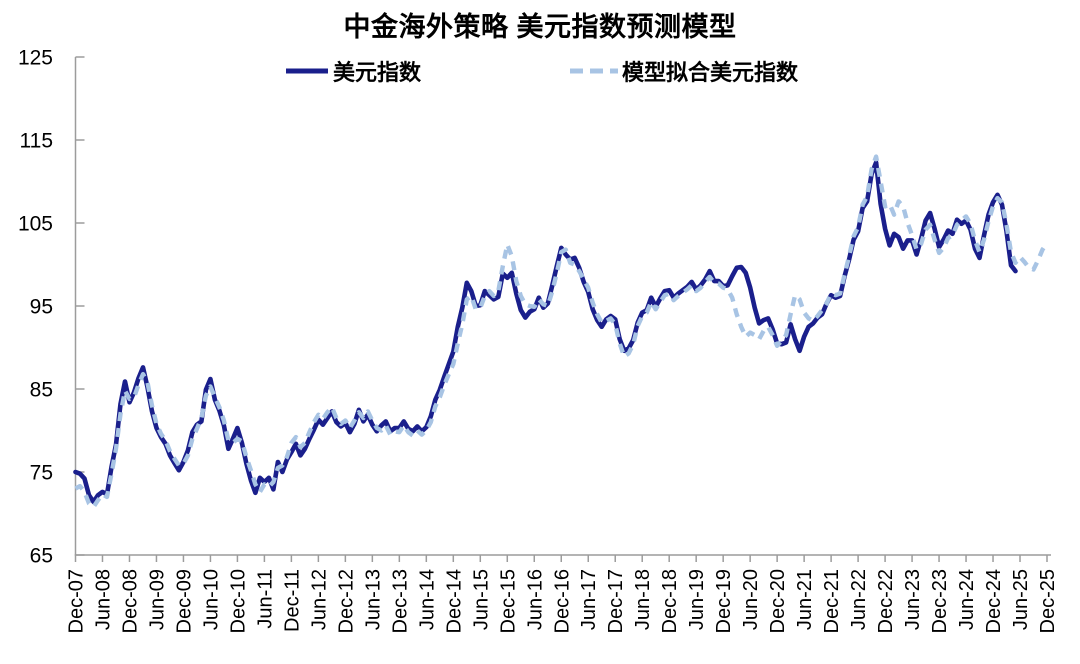 The height and width of the screenshot is (664, 1080). Describe the element at coordinates (103, 599) in the screenshot. I see `x-tick-label: Jun-08` at that location.